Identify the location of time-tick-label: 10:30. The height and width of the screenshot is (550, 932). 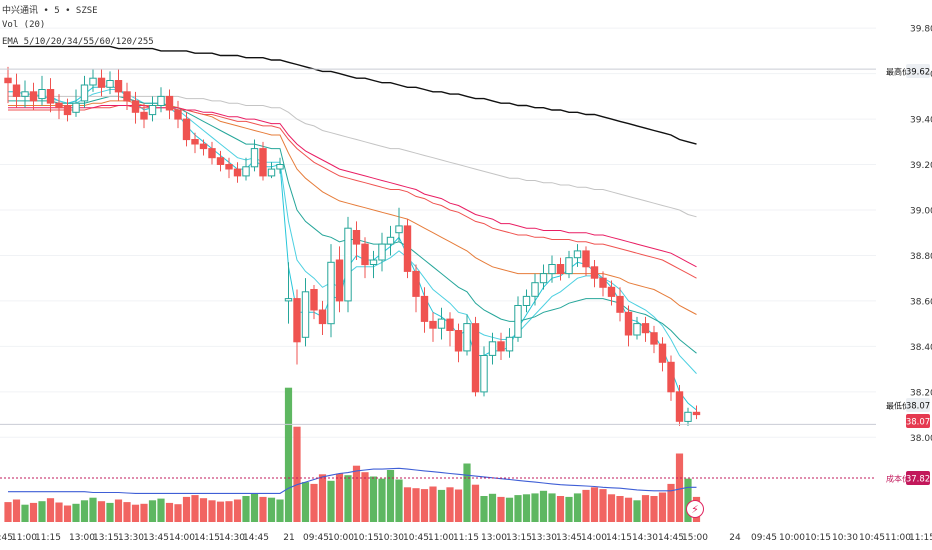
(391, 538).